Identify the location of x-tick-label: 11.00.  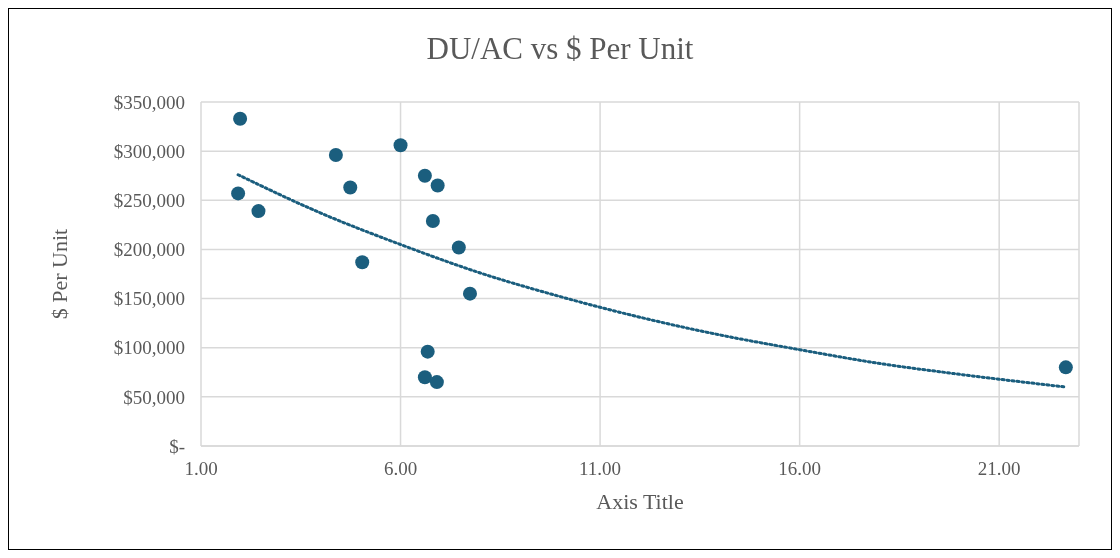
(600, 469).